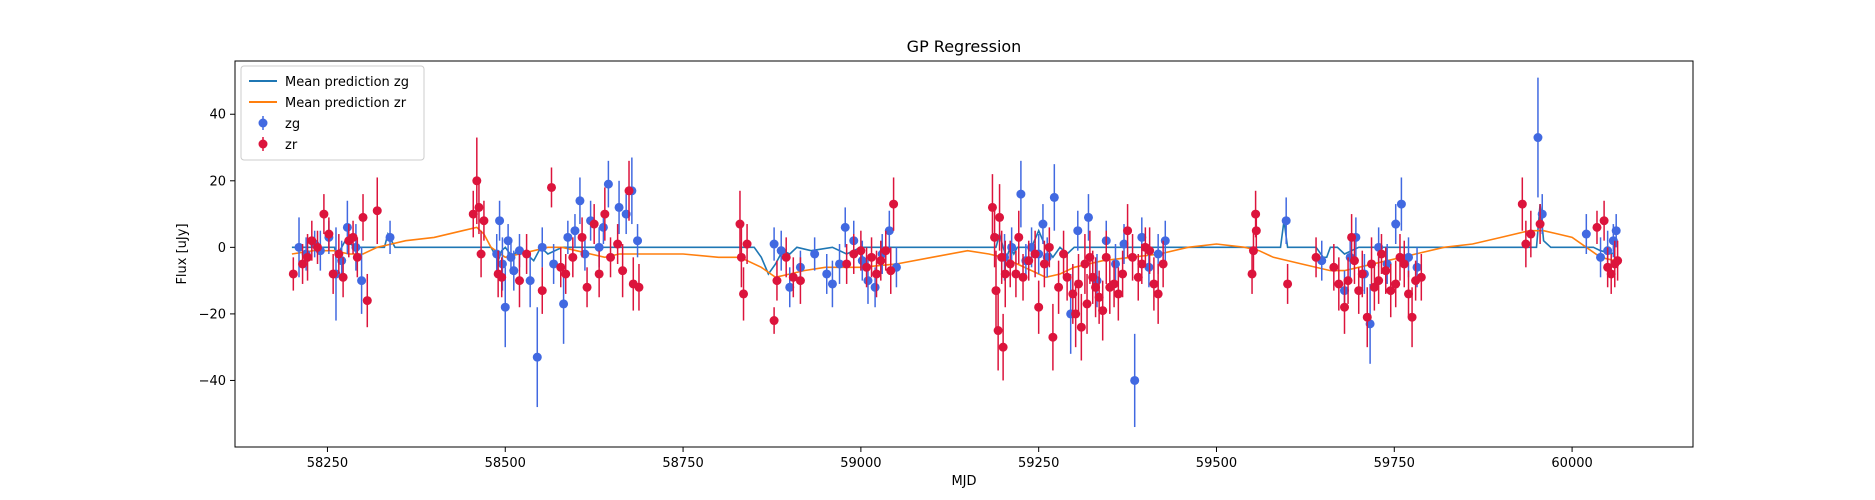  What do you see at coordinates (332, 113) in the screenshot?
I see `legend-box` at bounding box center [332, 113].